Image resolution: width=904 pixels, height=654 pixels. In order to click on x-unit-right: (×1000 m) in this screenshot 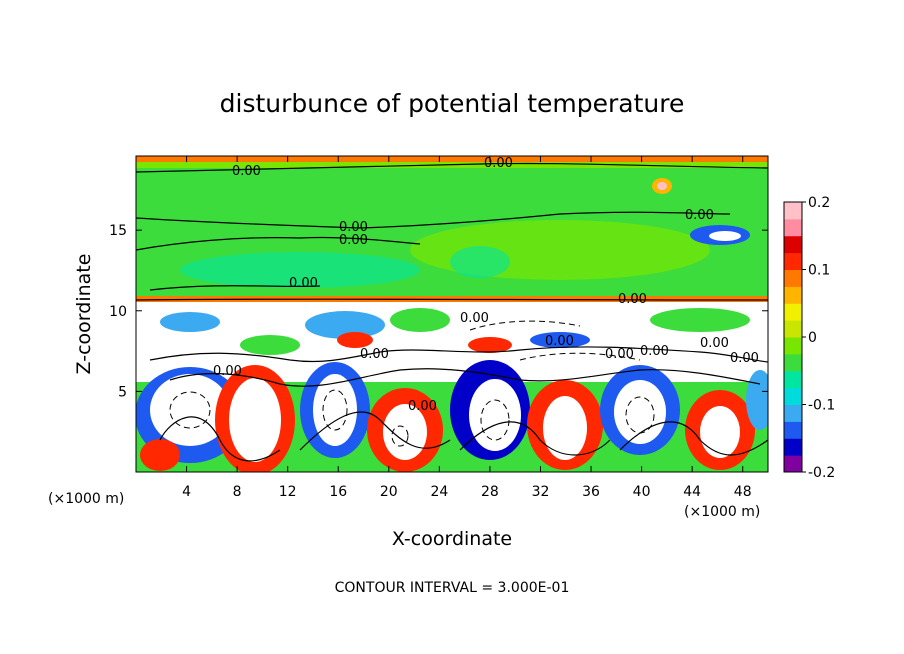, I will do `click(722, 512)`.